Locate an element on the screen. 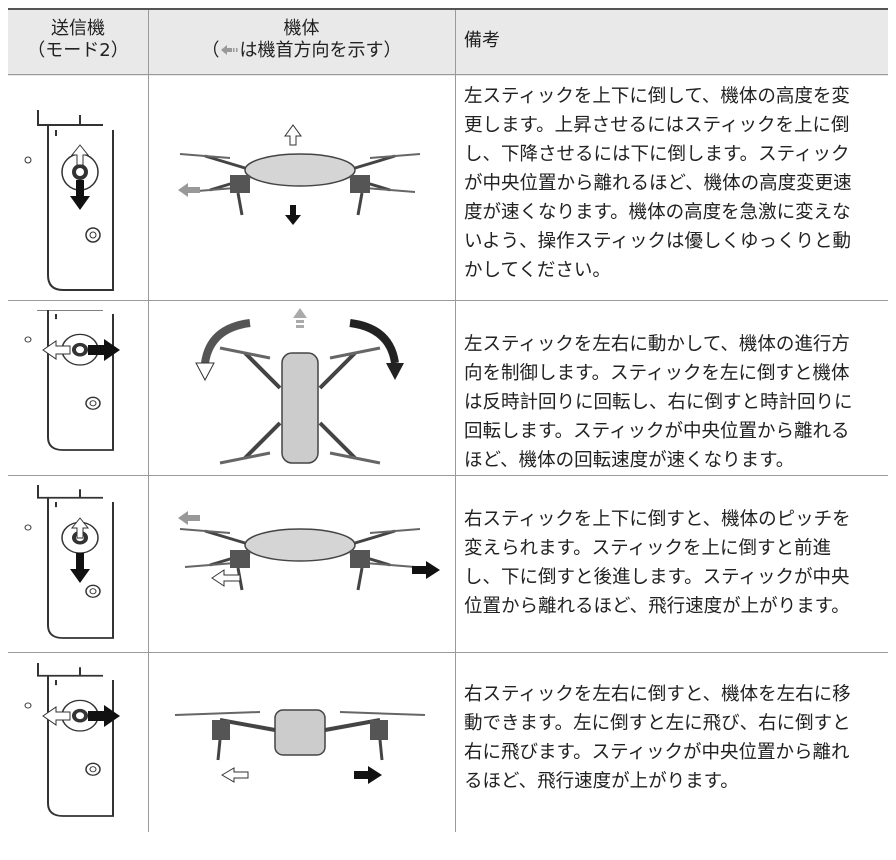 This screenshot has height=860, width=896. header-text: 備考 is located at coordinates (482, 40).